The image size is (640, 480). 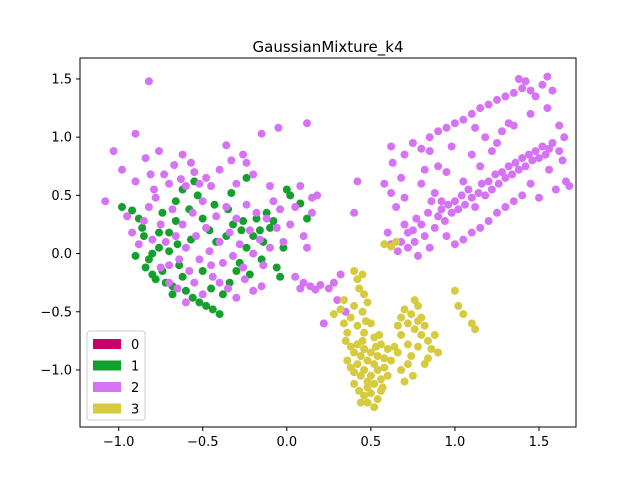 I want to click on y-tick-label: 0.0, so click(x=61, y=254).